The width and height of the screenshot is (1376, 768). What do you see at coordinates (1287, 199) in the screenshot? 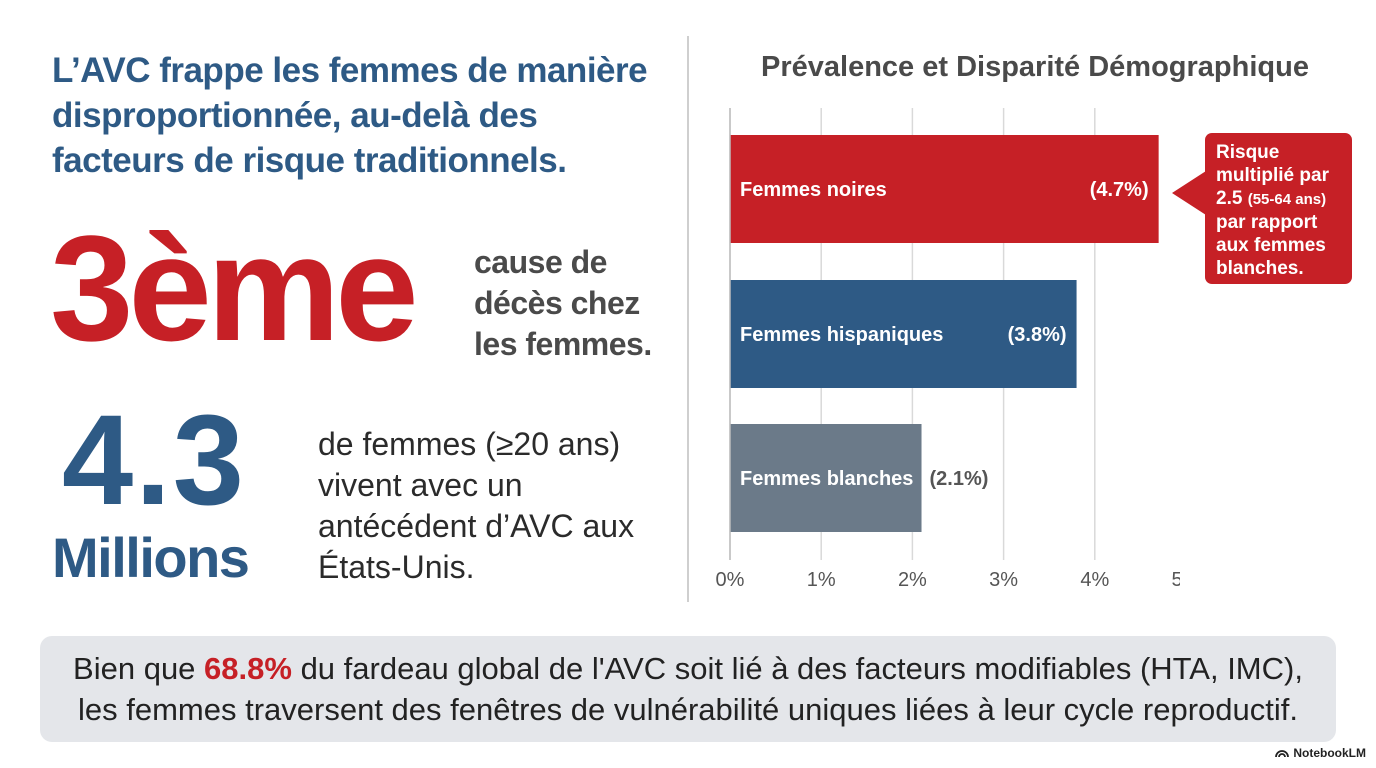
I see `callout-text-paren: (55-64 ans)` at bounding box center [1287, 199].